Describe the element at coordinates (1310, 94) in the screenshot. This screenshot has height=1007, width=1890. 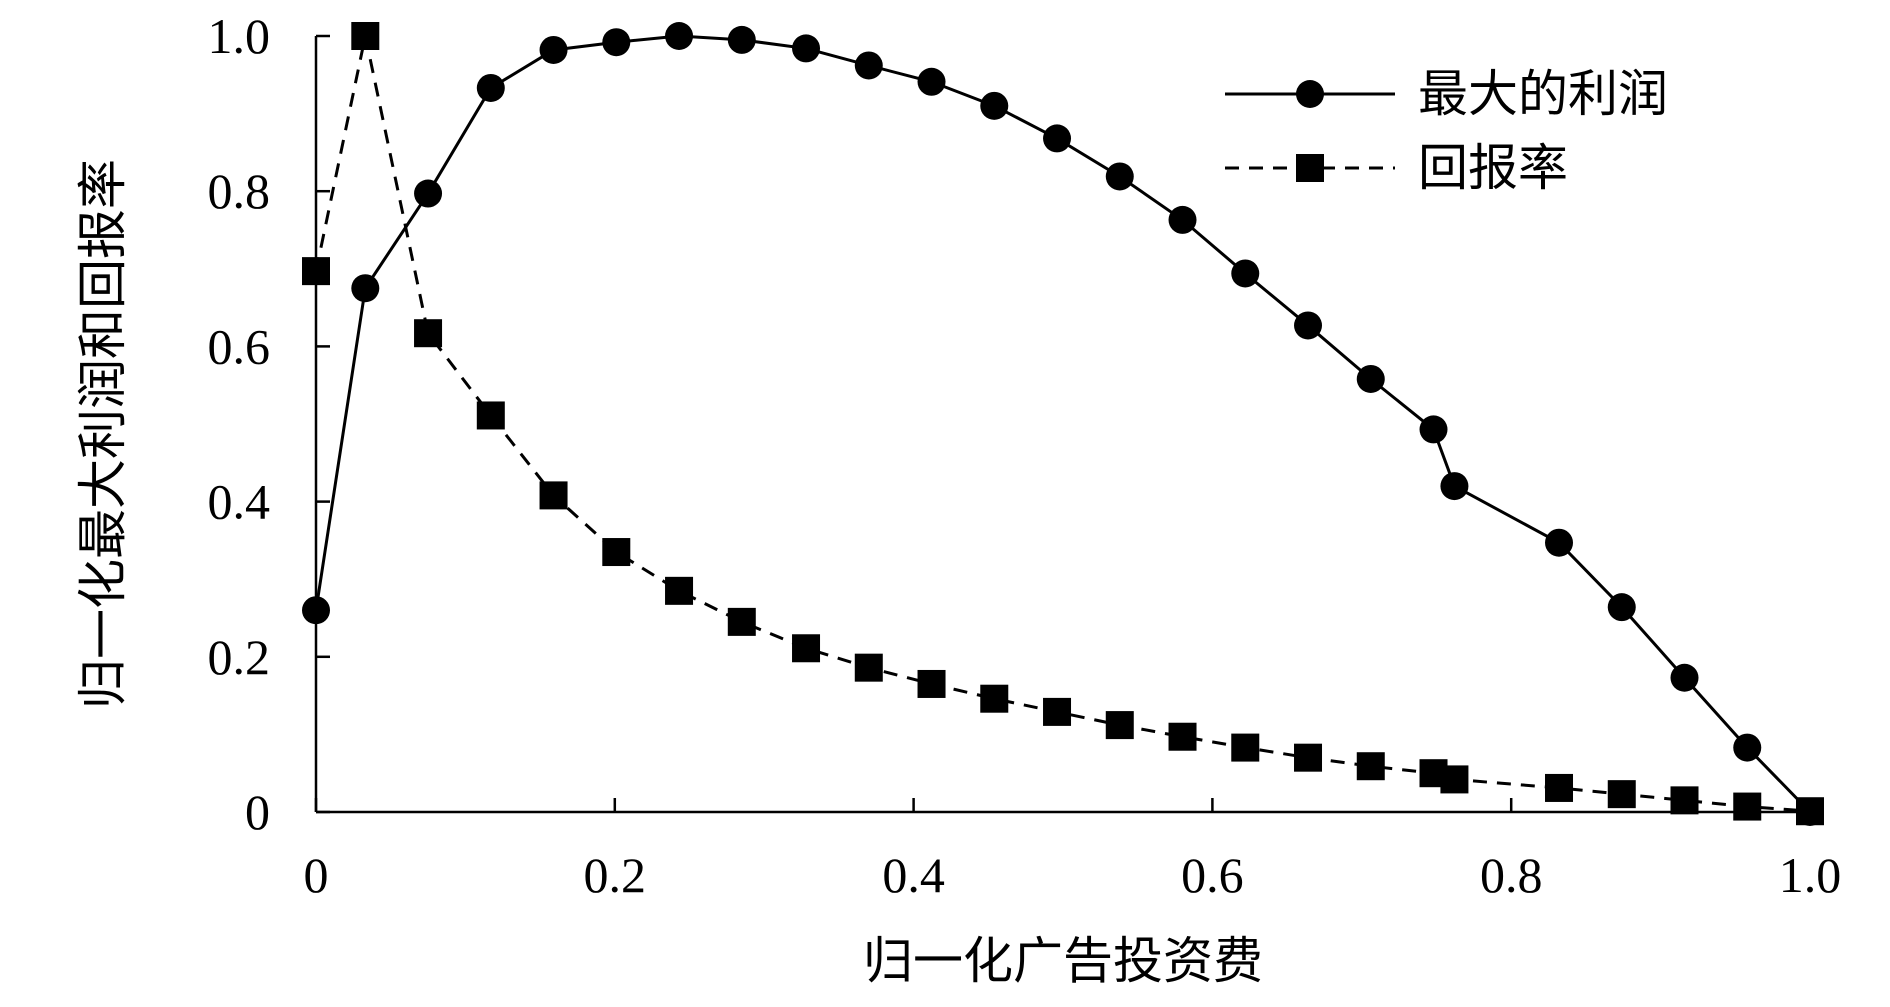
I see `legend-marker-max-profit` at that location.